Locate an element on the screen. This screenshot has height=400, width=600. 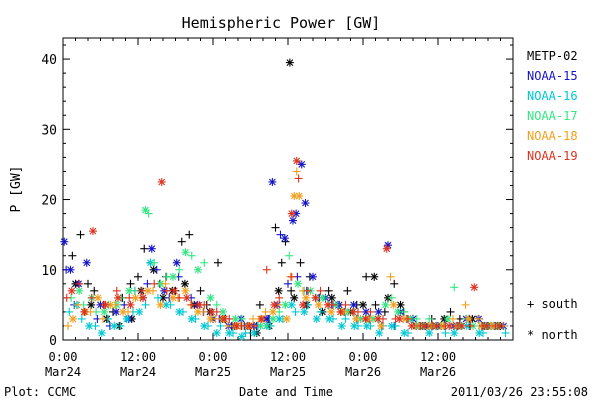
y-tick-label: 40 is located at coordinates (49, 60).